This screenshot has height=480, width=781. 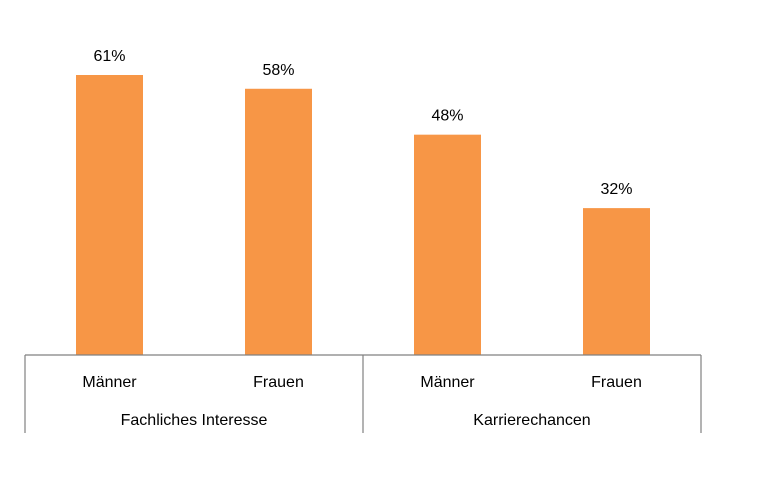 I want to click on data-label: 32%, so click(x=616, y=189).